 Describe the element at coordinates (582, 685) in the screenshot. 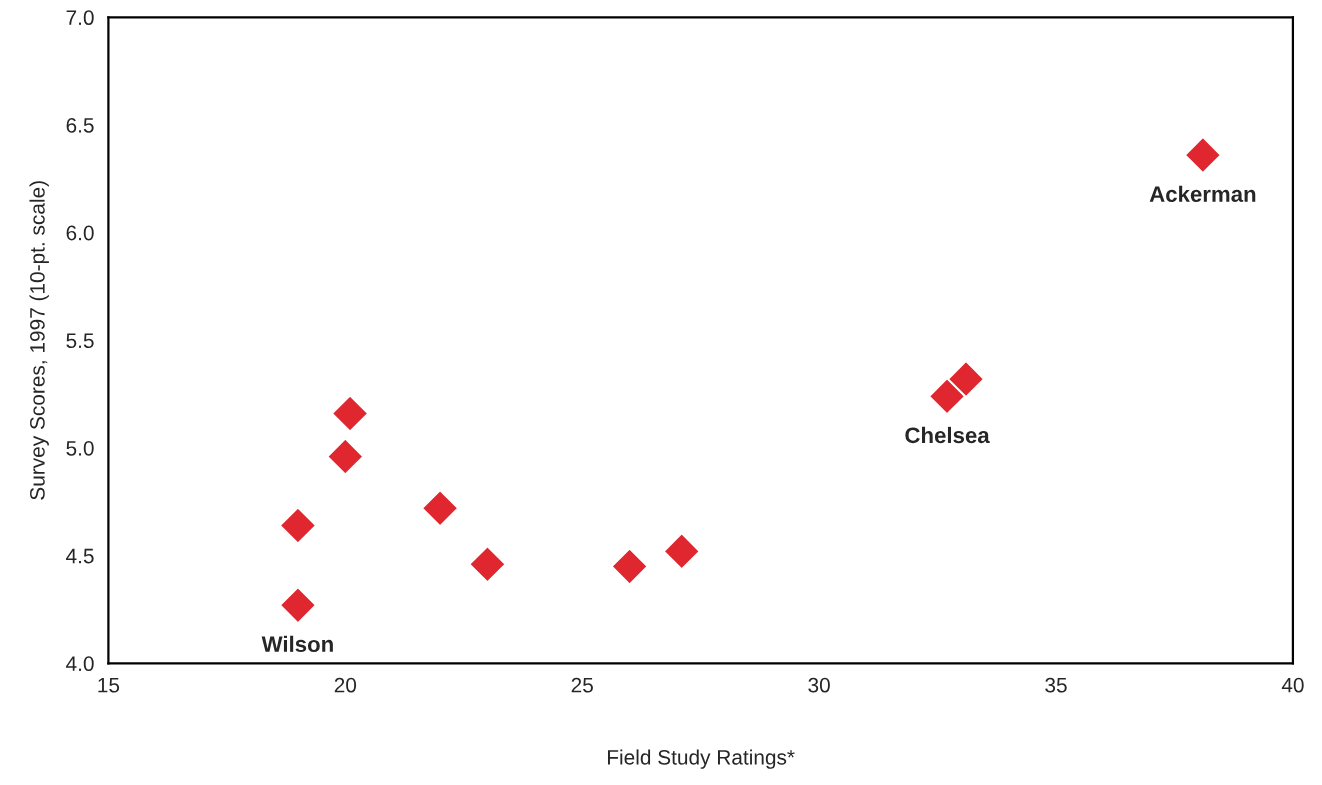

I see `x-tick-label: 25` at that location.